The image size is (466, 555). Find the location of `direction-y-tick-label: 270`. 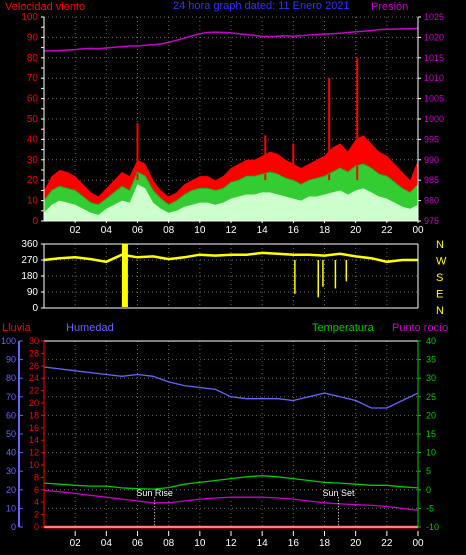

direction-y-tick-label: 270 is located at coordinates (29, 260).